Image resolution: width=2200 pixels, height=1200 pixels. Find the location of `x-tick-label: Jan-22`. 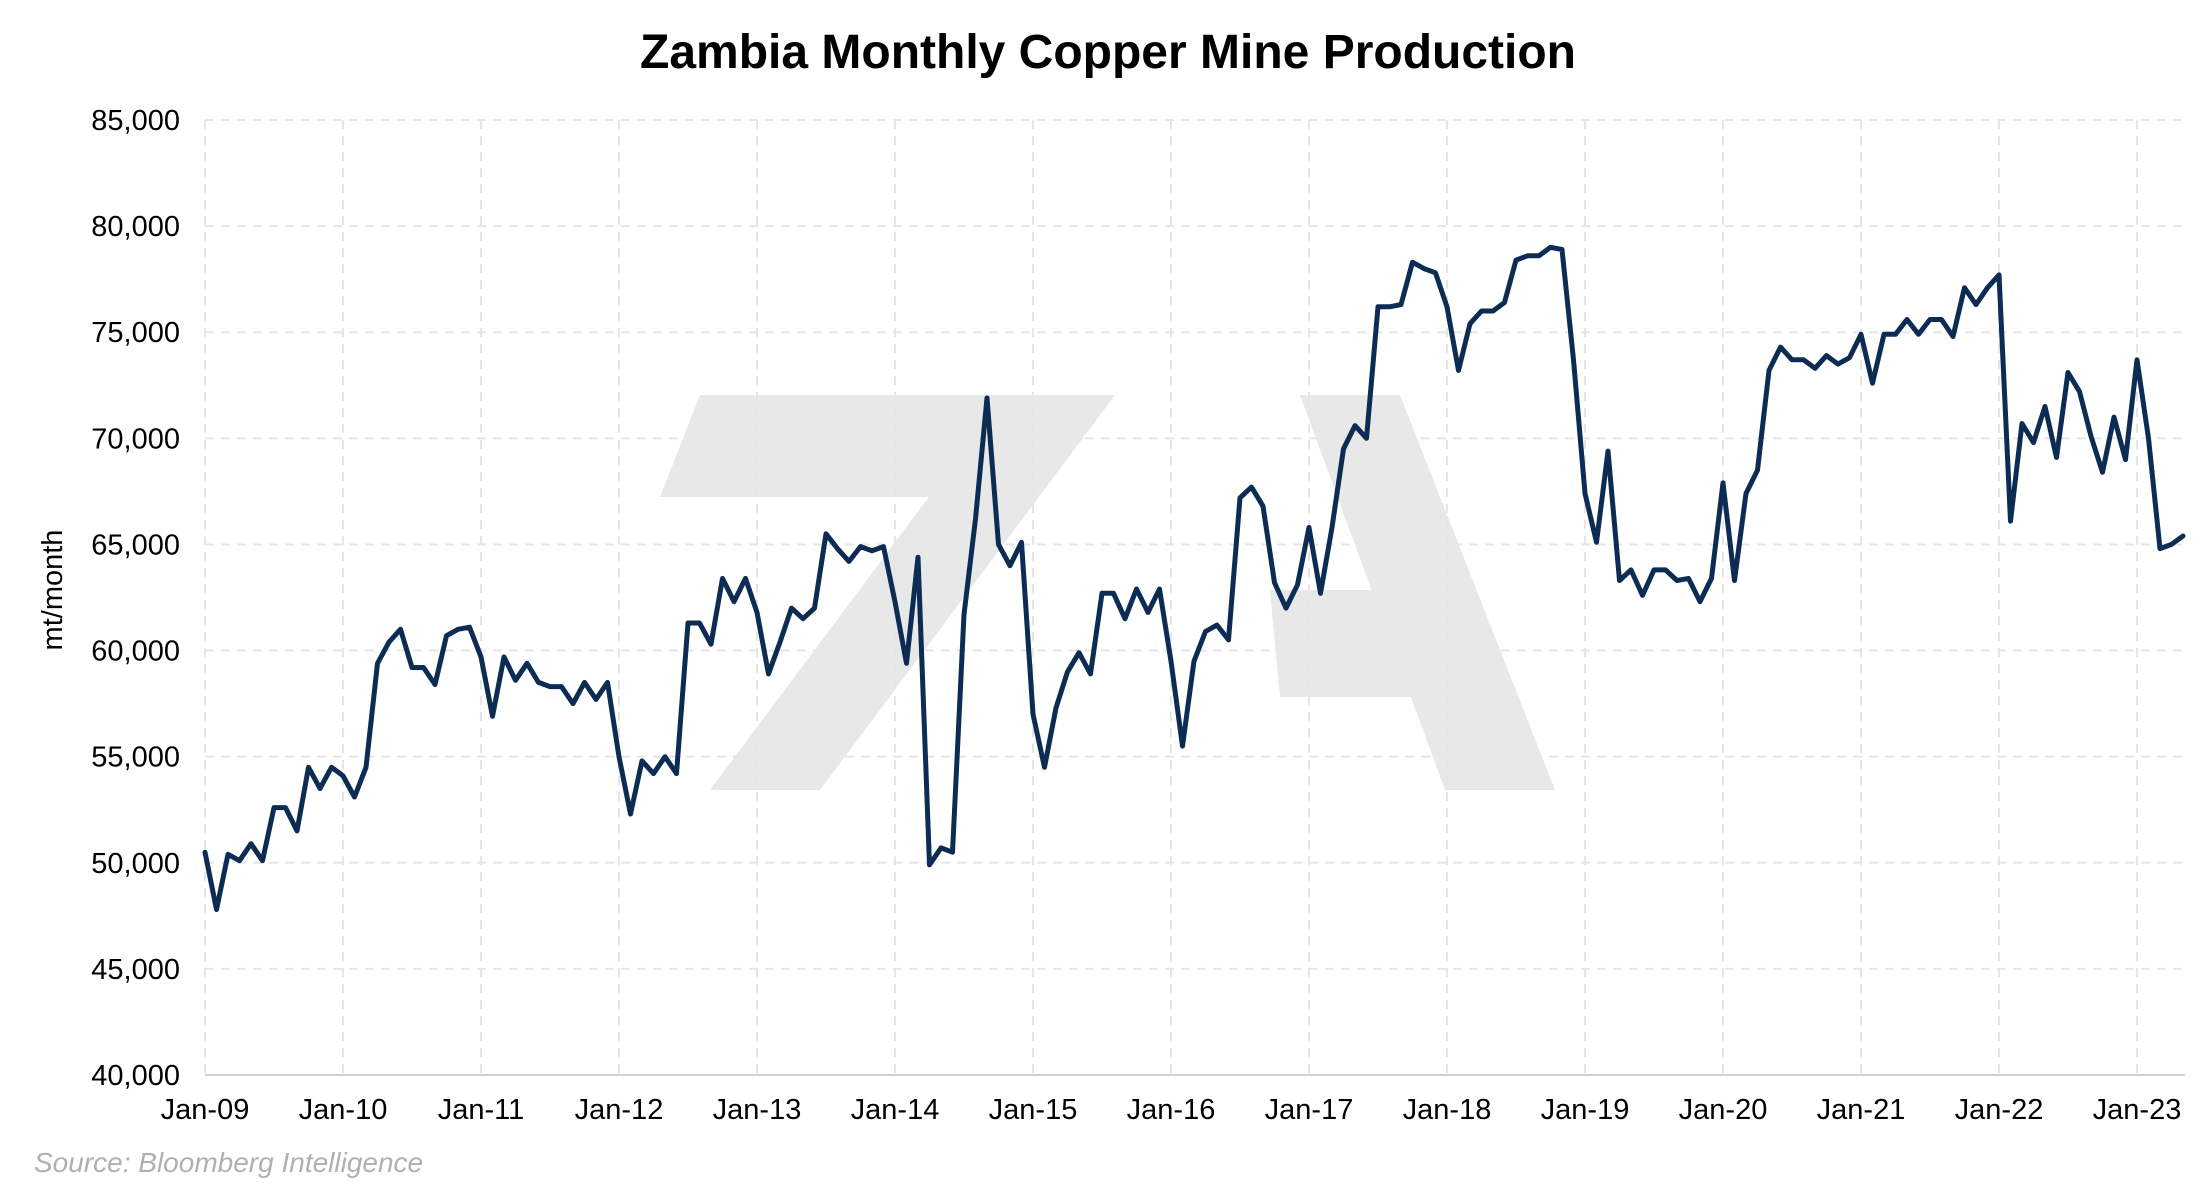

x-tick-label: Jan-22 is located at coordinates (1999, 1110).